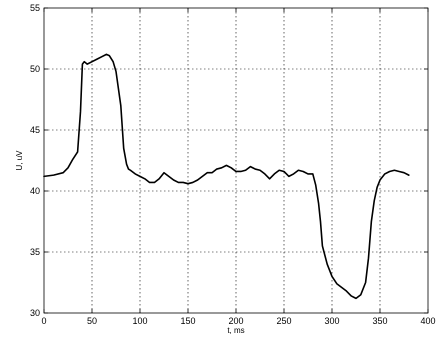  Describe the element at coordinates (35, 130) in the screenshot. I see `y-tick-label: 45` at that location.